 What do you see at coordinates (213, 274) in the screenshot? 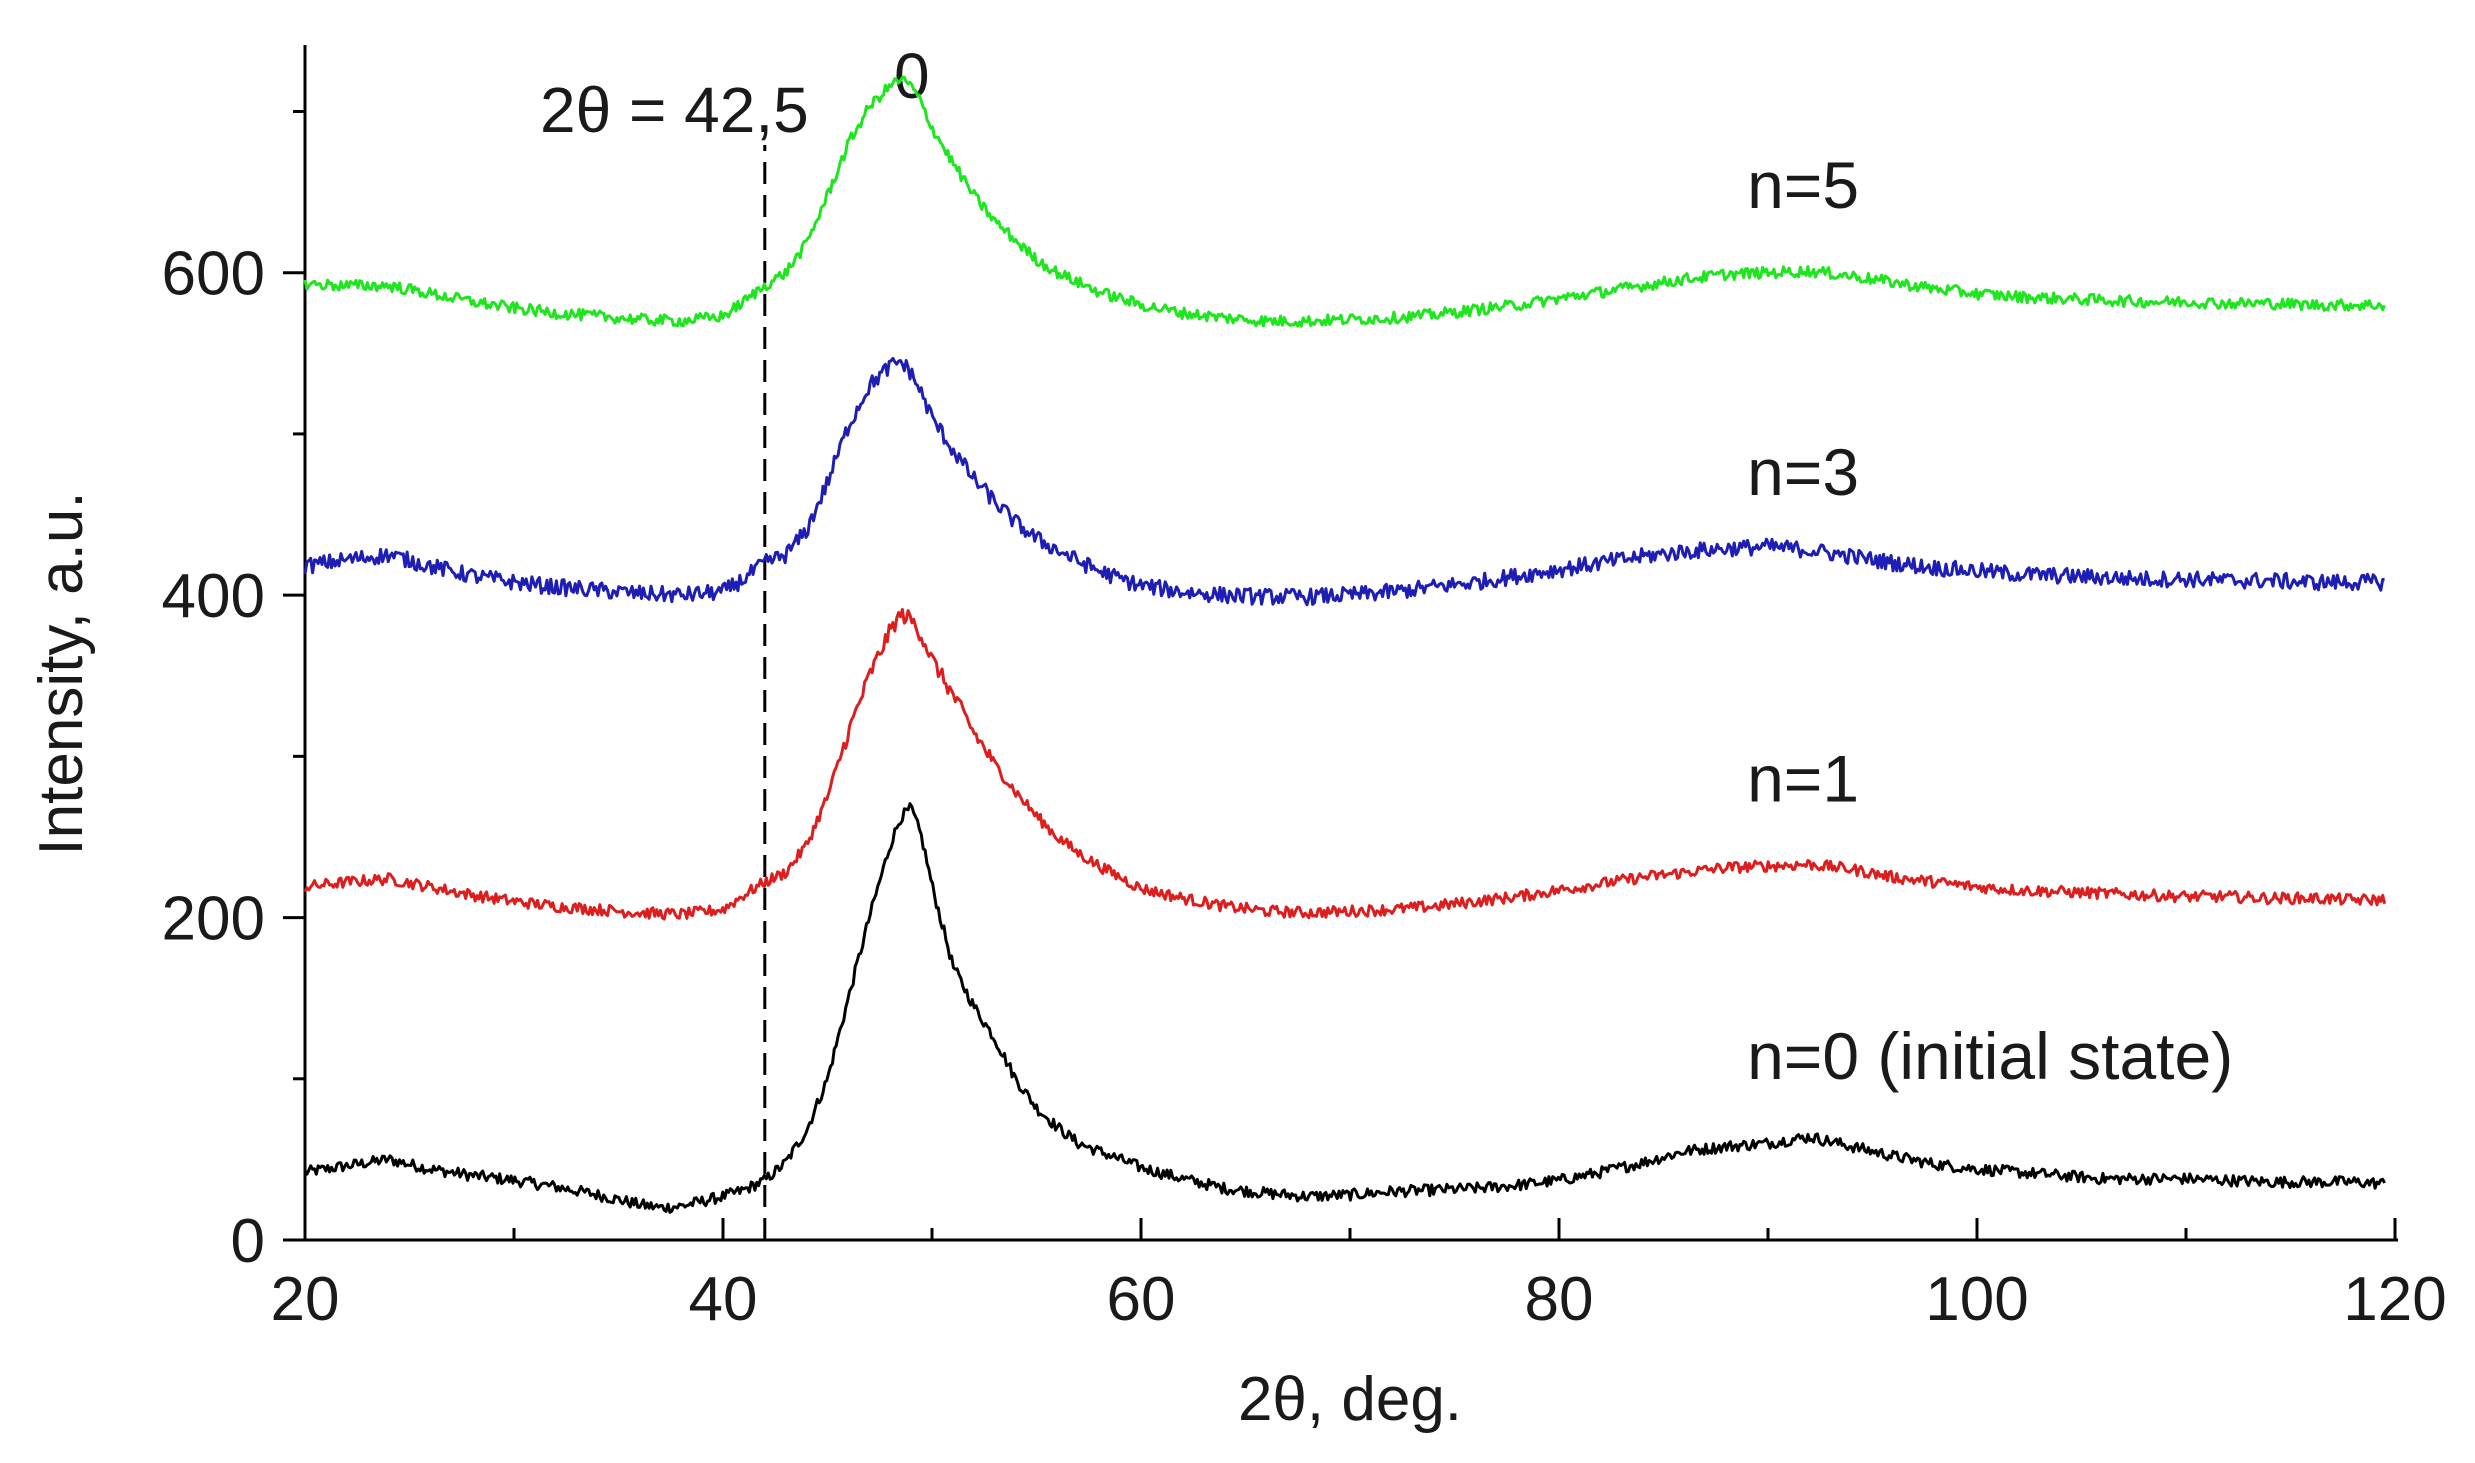
I see `y-tick-label: 600` at bounding box center [213, 274].